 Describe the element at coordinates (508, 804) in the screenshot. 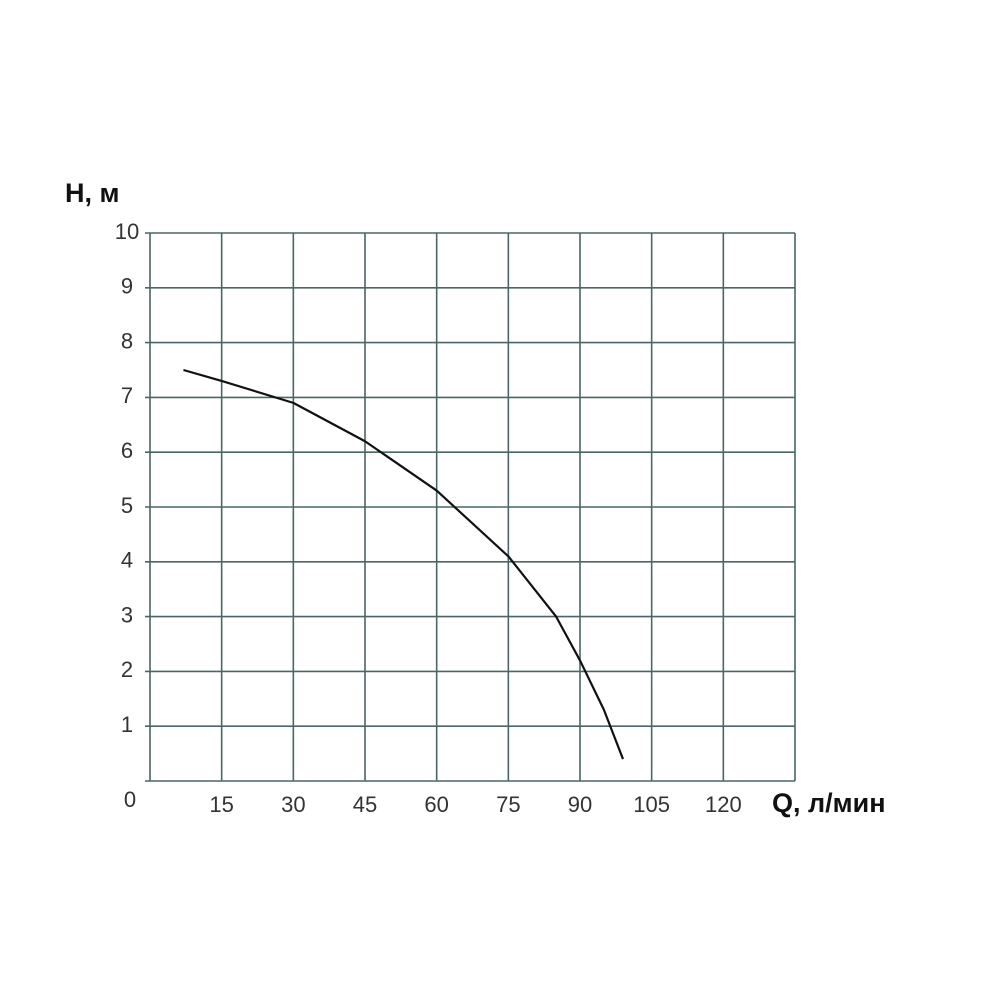

I see `x-tick-label: 75` at that location.